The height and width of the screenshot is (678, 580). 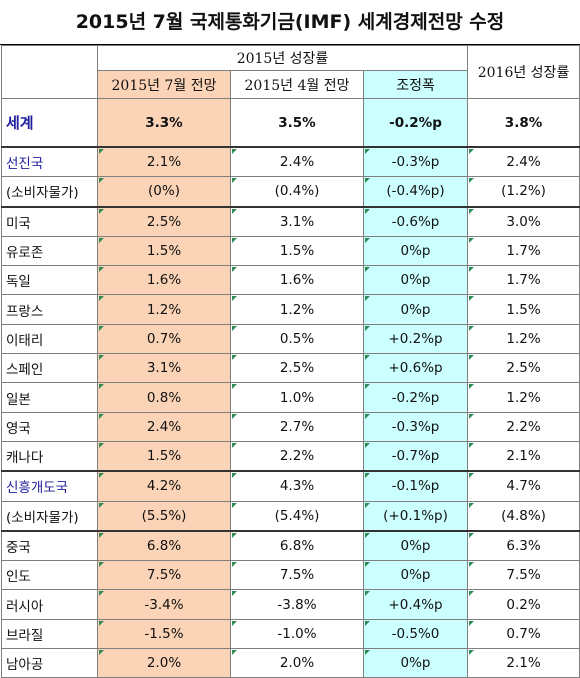 I want to click on cell-jul-forecast: 2.0%, so click(x=164, y=663).